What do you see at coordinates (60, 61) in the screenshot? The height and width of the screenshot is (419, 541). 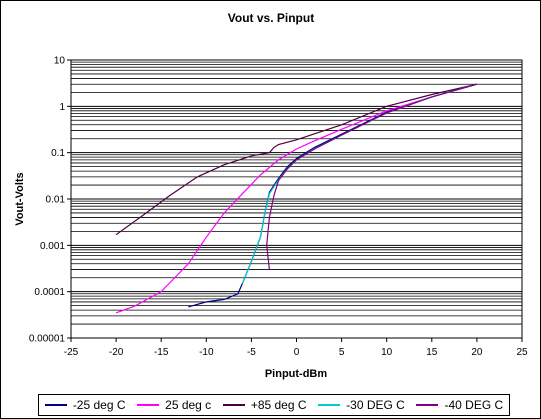 I see `y-tick-label: 10` at bounding box center [60, 61].